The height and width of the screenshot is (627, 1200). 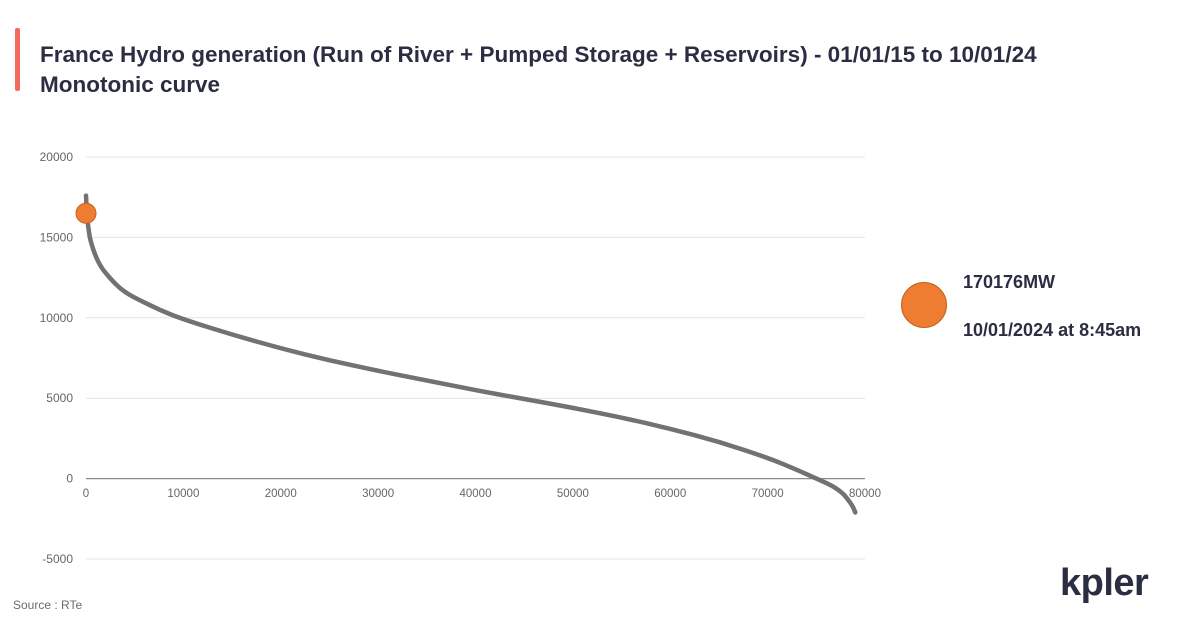 I want to click on source-note: Source : RTe, so click(x=48, y=605).